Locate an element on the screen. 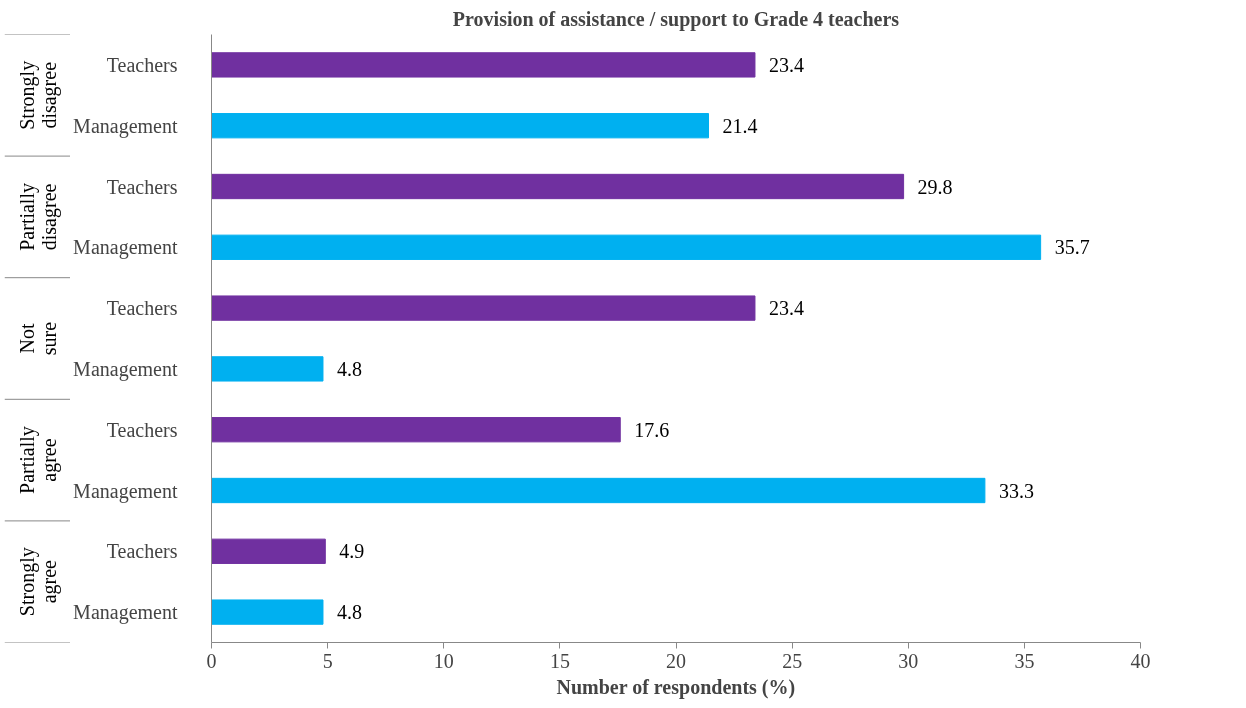 This screenshot has height=708, width=1246. text: Not sure is located at coordinates (37, 338).